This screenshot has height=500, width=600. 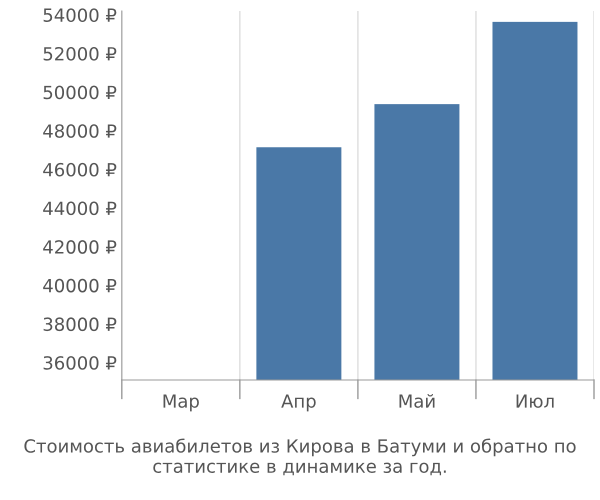 I want to click on y-tick-label: 40000 ₽, so click(x=79, y=285).